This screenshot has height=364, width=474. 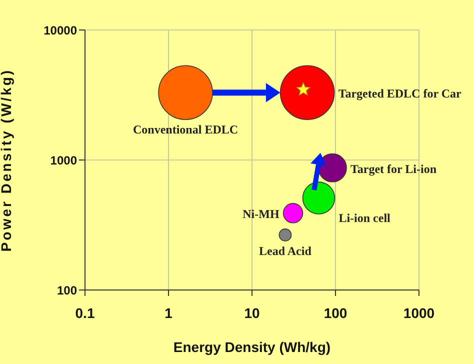 I want to click on y-tick-label: 1000, so click(x=64, y=160).